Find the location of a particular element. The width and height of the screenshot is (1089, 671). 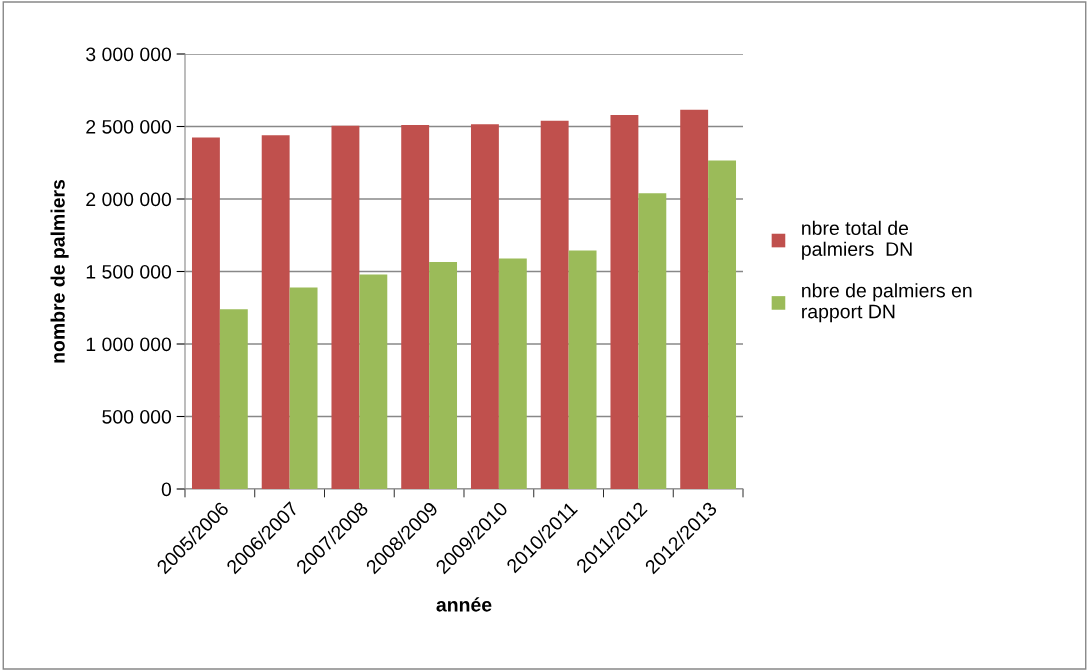

legend-label: nbre total de palmiers DN is located at coordinates (857, 240).